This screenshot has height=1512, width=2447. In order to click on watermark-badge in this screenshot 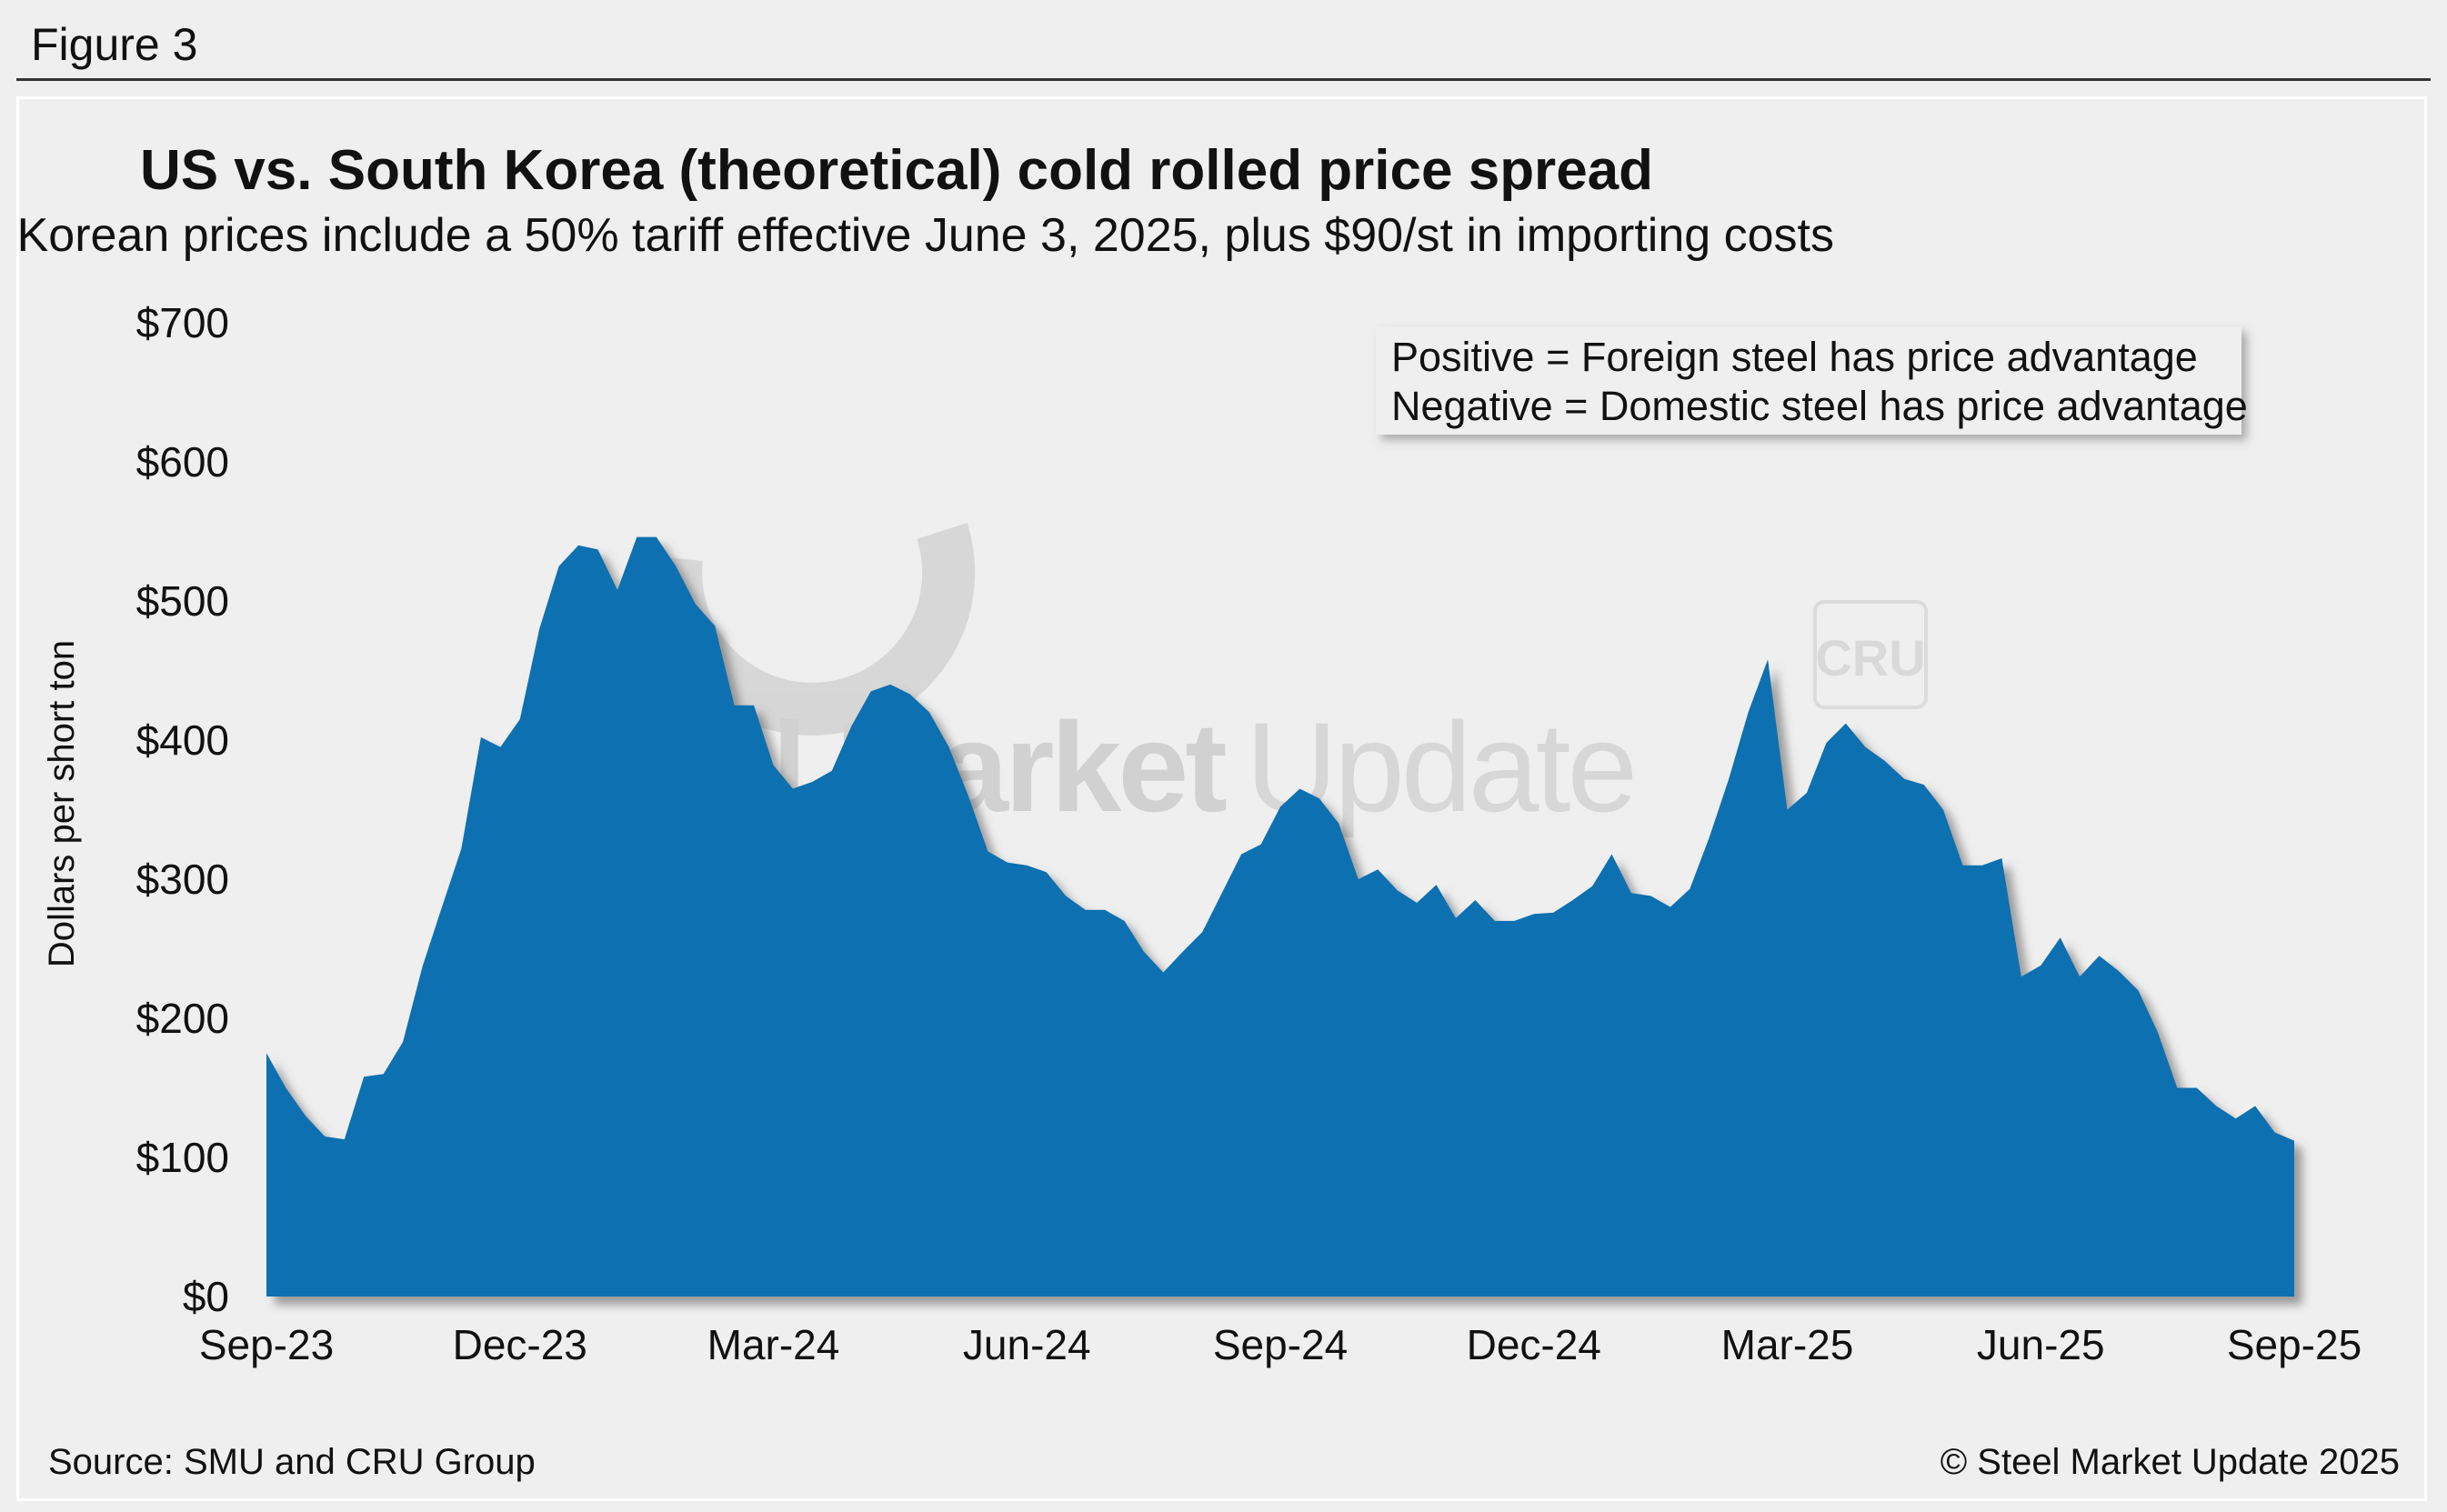, I will do `click(1870, 654)`.